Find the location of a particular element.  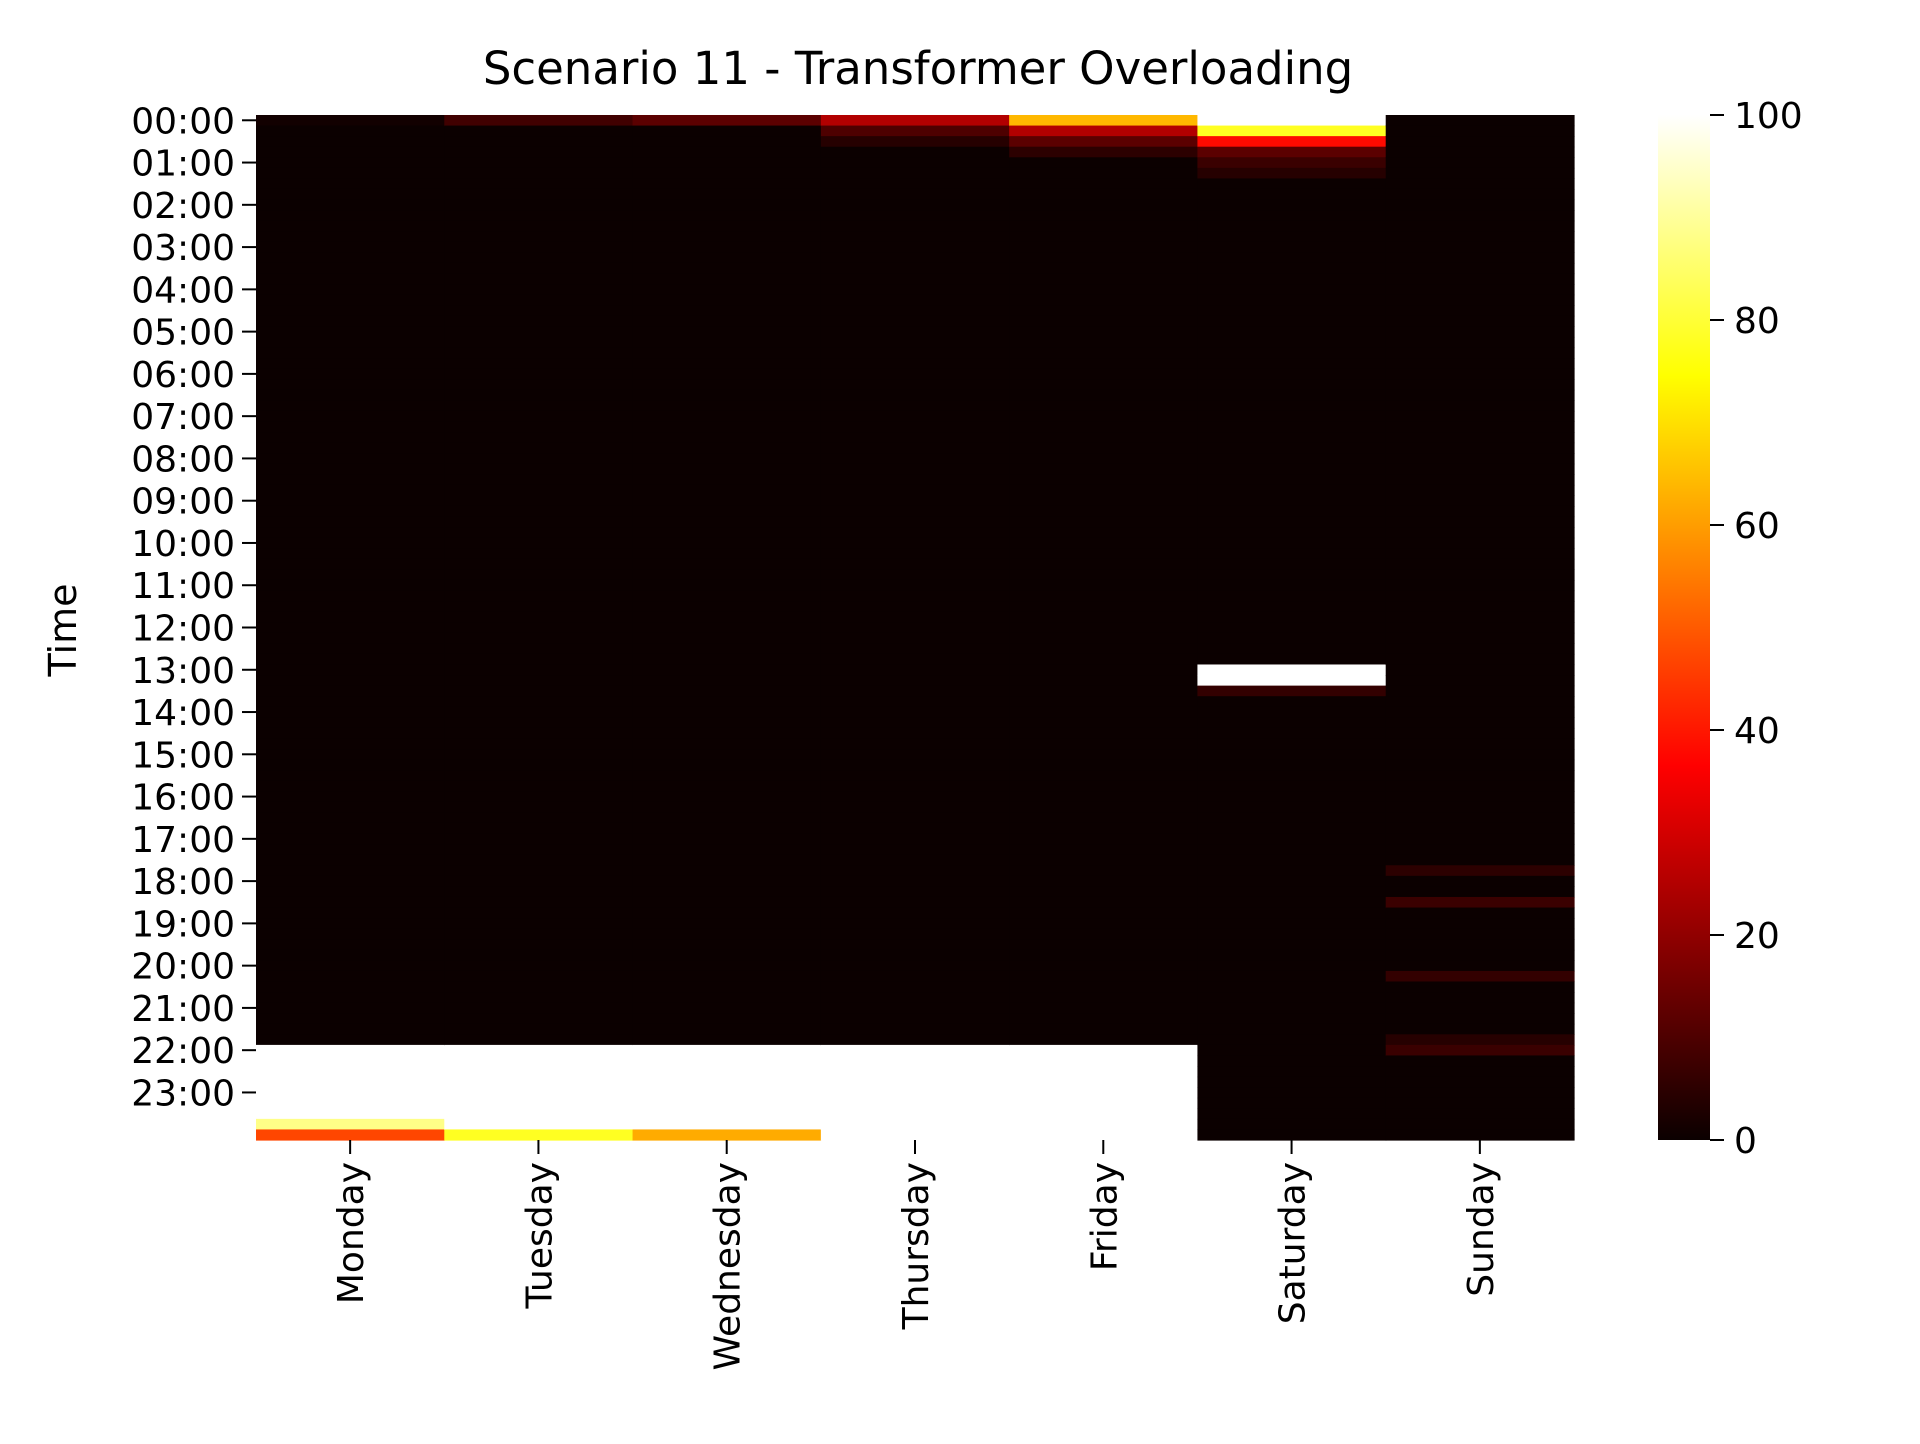

x-tick-label-thursday: Thursday is located at coordinates (916, 1246).